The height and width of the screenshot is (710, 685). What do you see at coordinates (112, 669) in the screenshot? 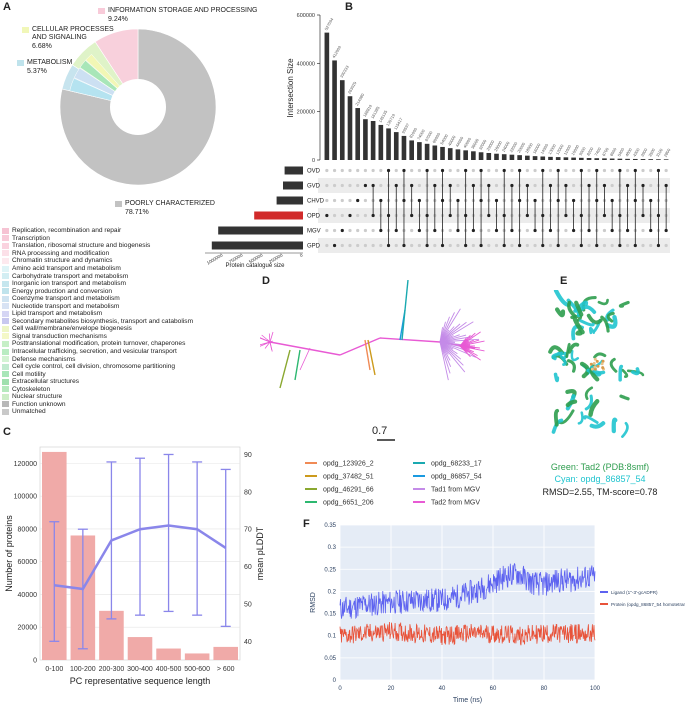
I see `x-tick-label: 200-300` at bounding box center [112, 669].